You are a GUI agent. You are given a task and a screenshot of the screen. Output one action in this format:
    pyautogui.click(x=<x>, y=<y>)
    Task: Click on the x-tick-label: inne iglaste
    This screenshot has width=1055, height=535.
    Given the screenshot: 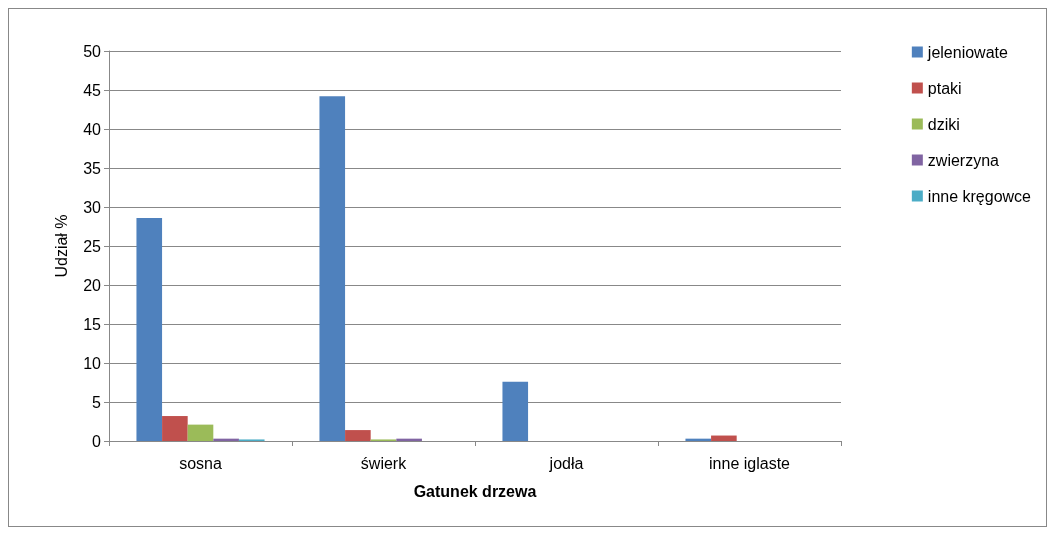 What is the action you would take?
    pyautogui.click(x=750, y=463)
    